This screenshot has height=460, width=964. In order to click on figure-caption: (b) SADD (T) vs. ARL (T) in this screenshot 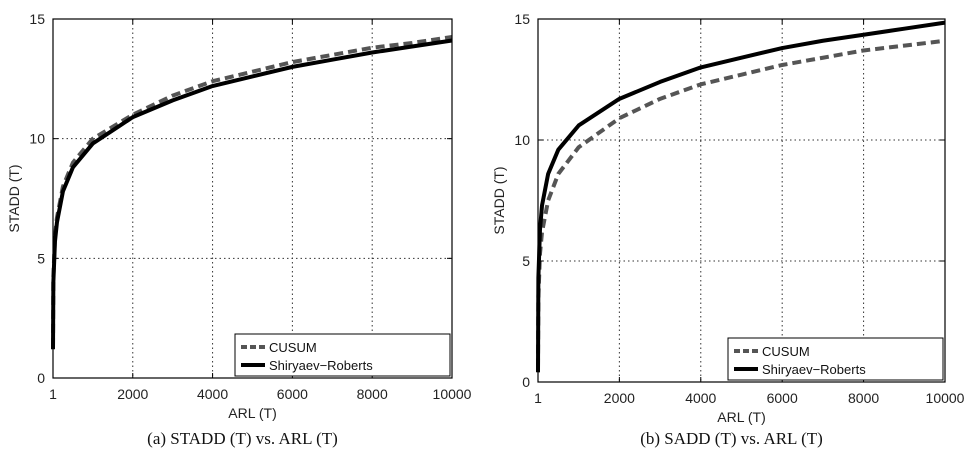, I will do `click(731, 438)`.